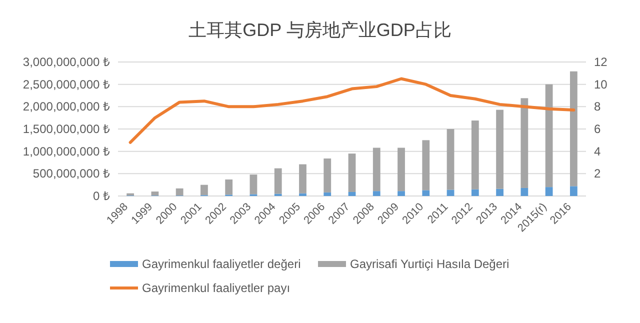  I want to click on legend-label: Gayrimenkul faaliyetler değeri, so click(221, 264).